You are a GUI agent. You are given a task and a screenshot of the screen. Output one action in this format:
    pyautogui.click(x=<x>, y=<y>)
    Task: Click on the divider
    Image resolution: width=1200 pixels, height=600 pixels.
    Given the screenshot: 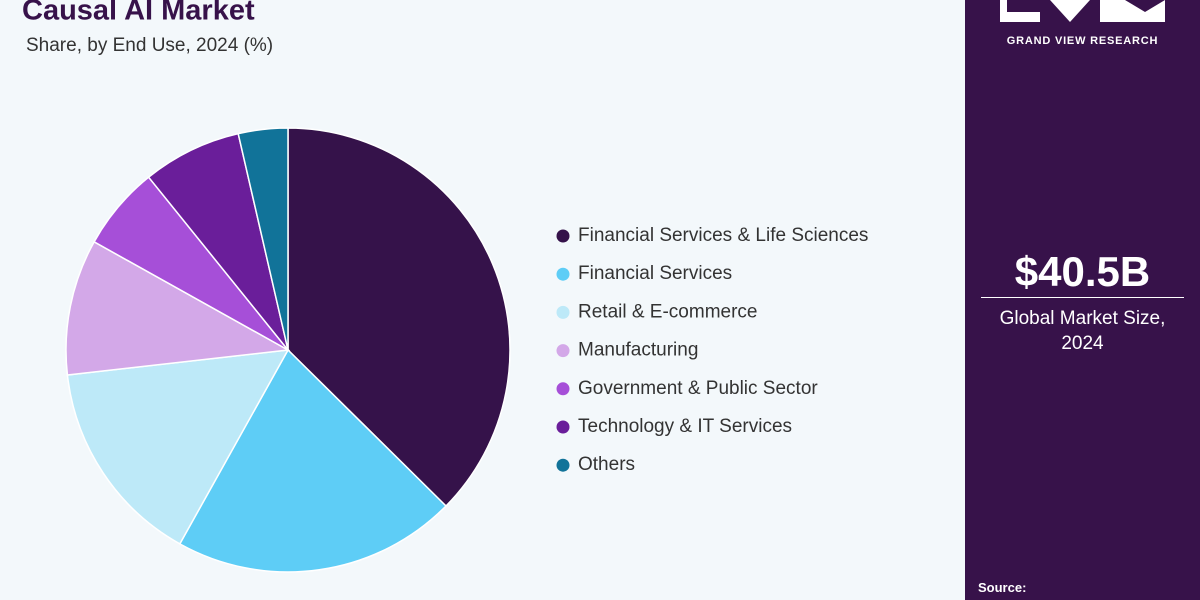 What is the action you would take?
    pyautogui.click(x=1082, y=297)
    